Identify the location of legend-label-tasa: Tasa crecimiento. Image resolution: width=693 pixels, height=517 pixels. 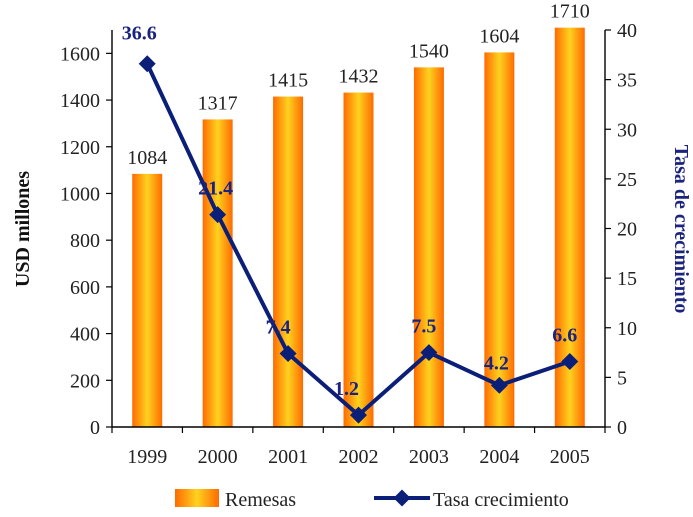
(501, 500).